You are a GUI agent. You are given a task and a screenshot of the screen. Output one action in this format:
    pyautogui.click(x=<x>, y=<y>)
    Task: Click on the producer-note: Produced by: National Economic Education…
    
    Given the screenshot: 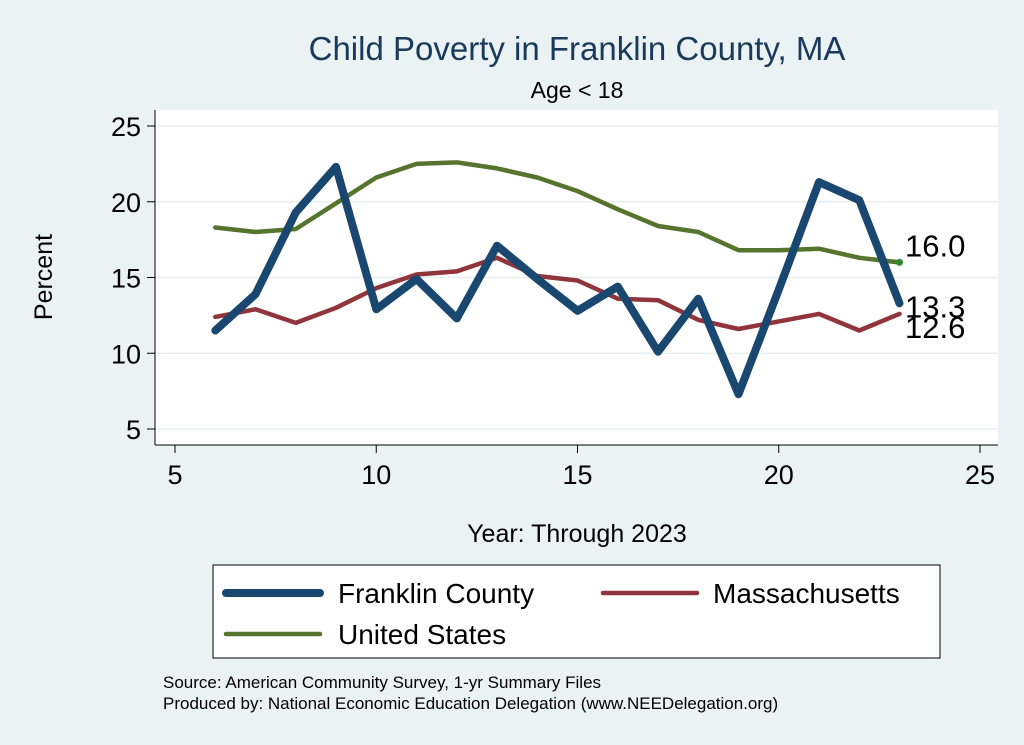 What is the action you would take?
    pyautogui.click(x=470, y=703)
    